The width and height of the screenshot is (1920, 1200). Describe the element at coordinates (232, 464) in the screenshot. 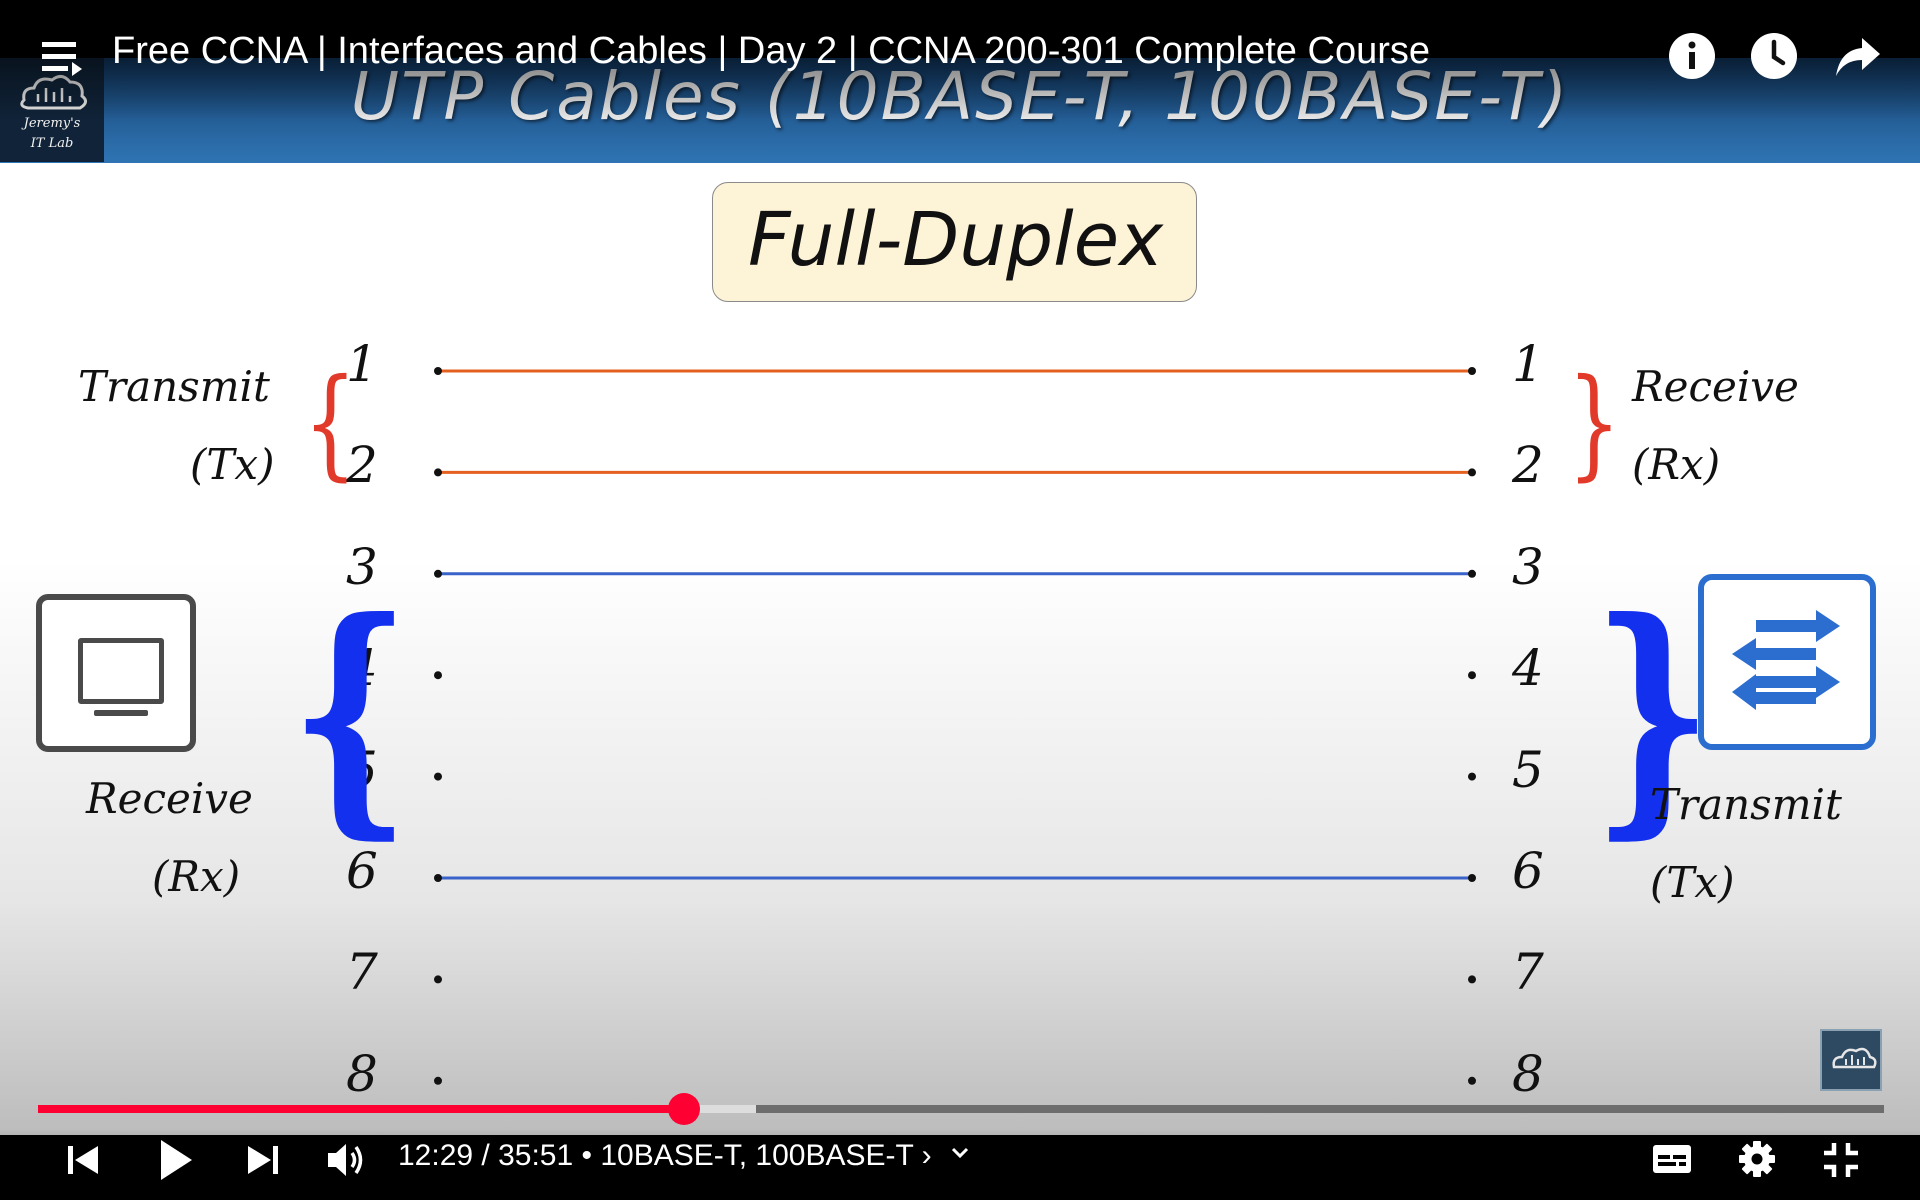

I see `left-transmit-abbr: (Tx)` at that location.